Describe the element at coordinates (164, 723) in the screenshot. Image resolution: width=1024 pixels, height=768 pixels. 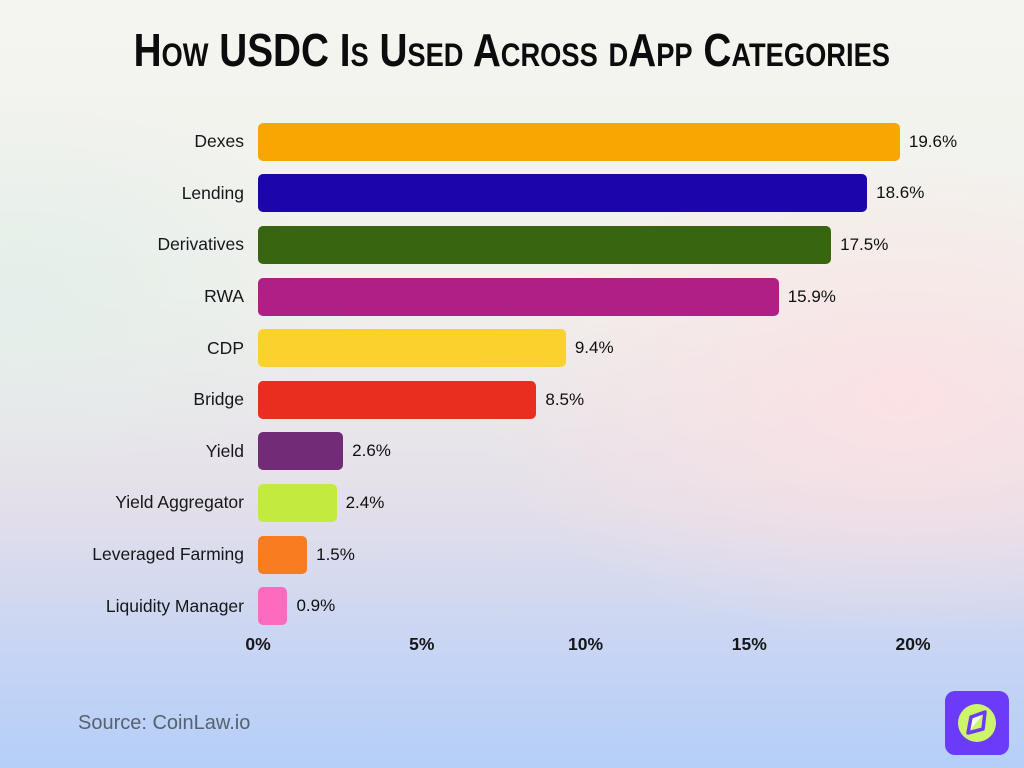
I see `source-credit: Source: CoinLaw.io` at that location.